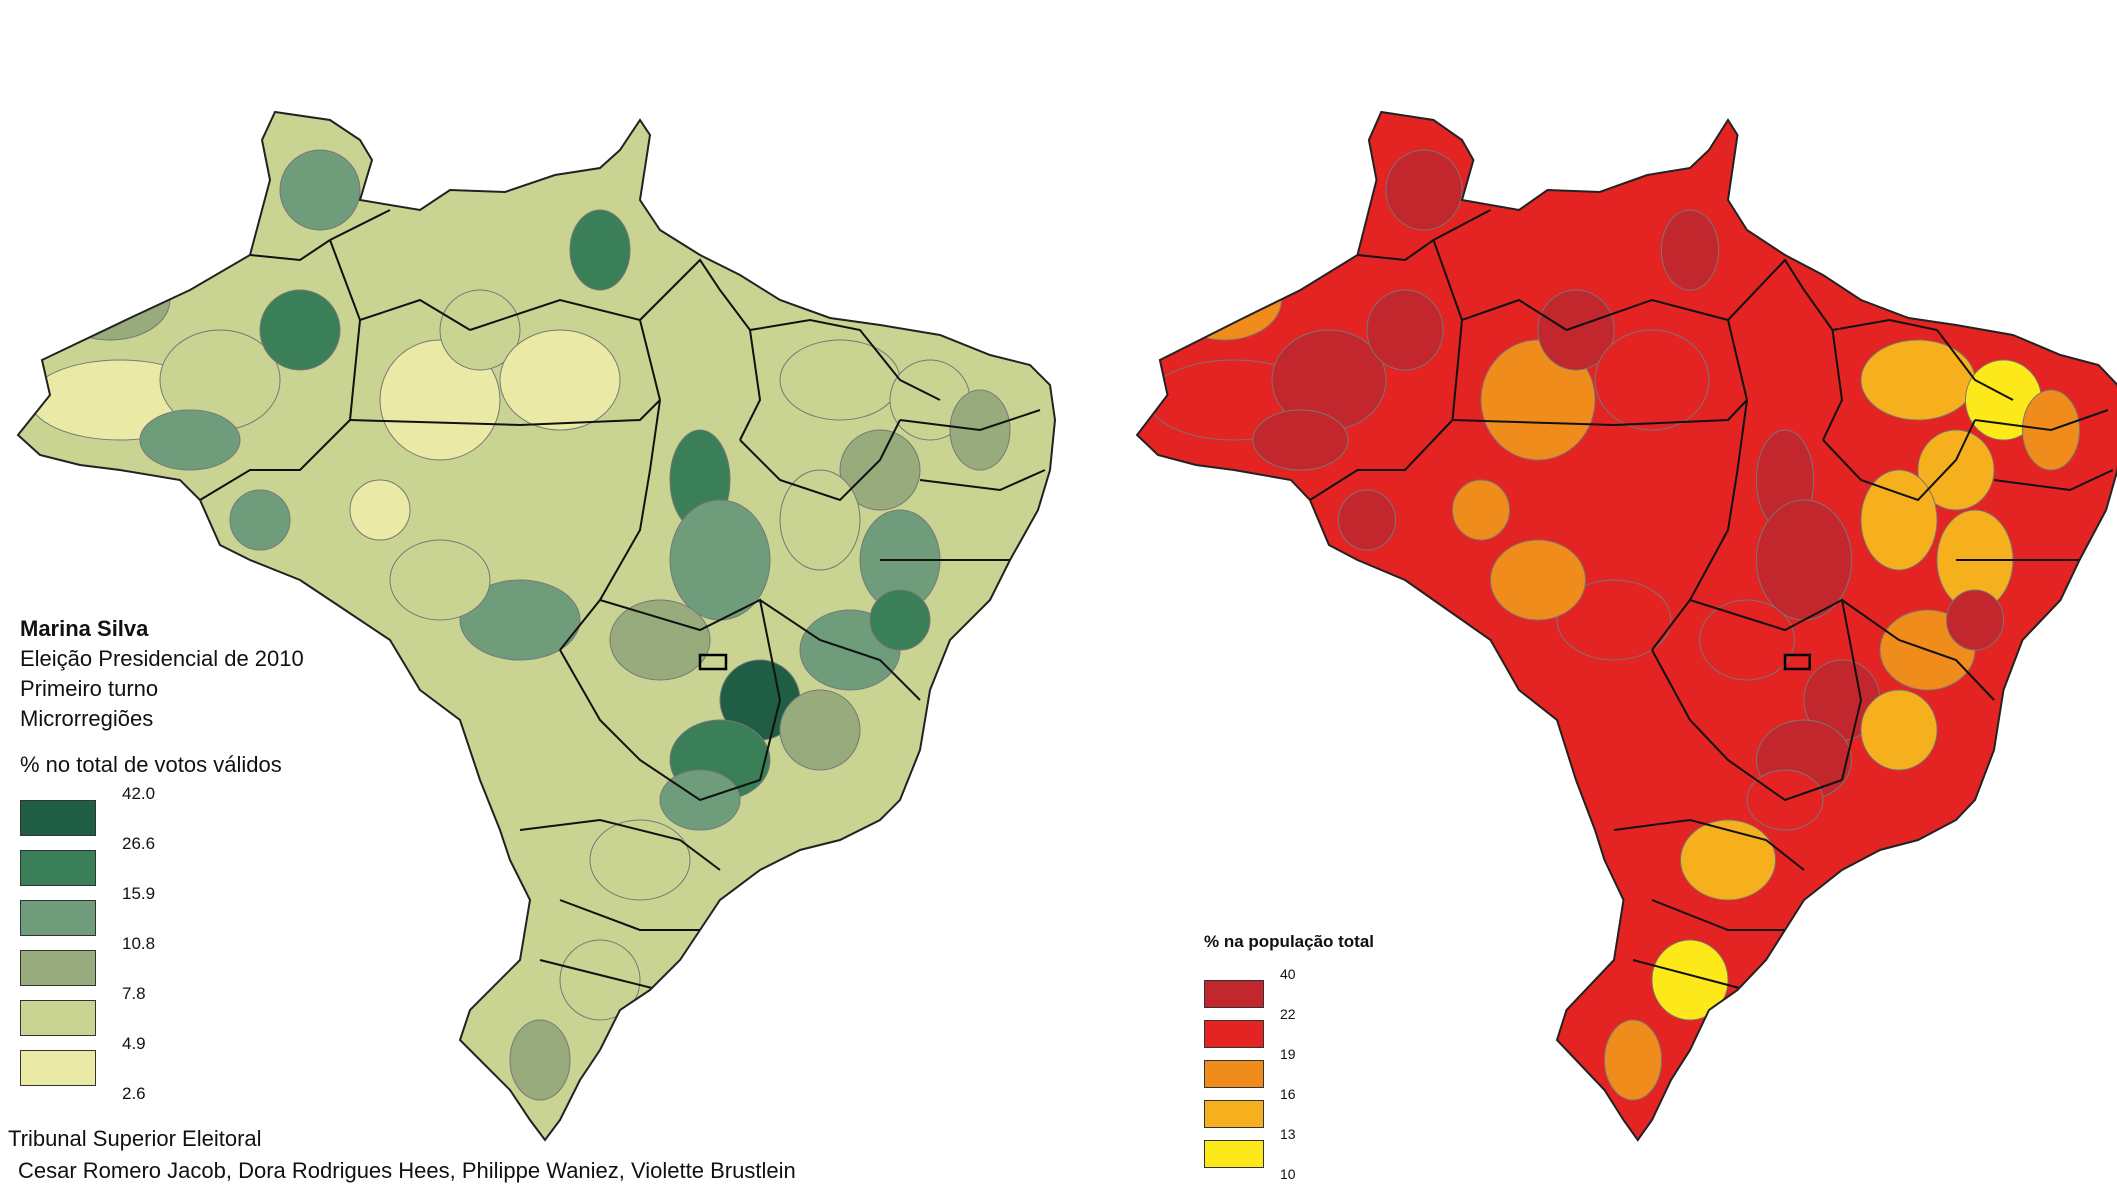 The image size is (2117, 1200). Describe the element at coordinates (1288, 1134) in the screenshot. I see `legend-break-label: 13` at that location.